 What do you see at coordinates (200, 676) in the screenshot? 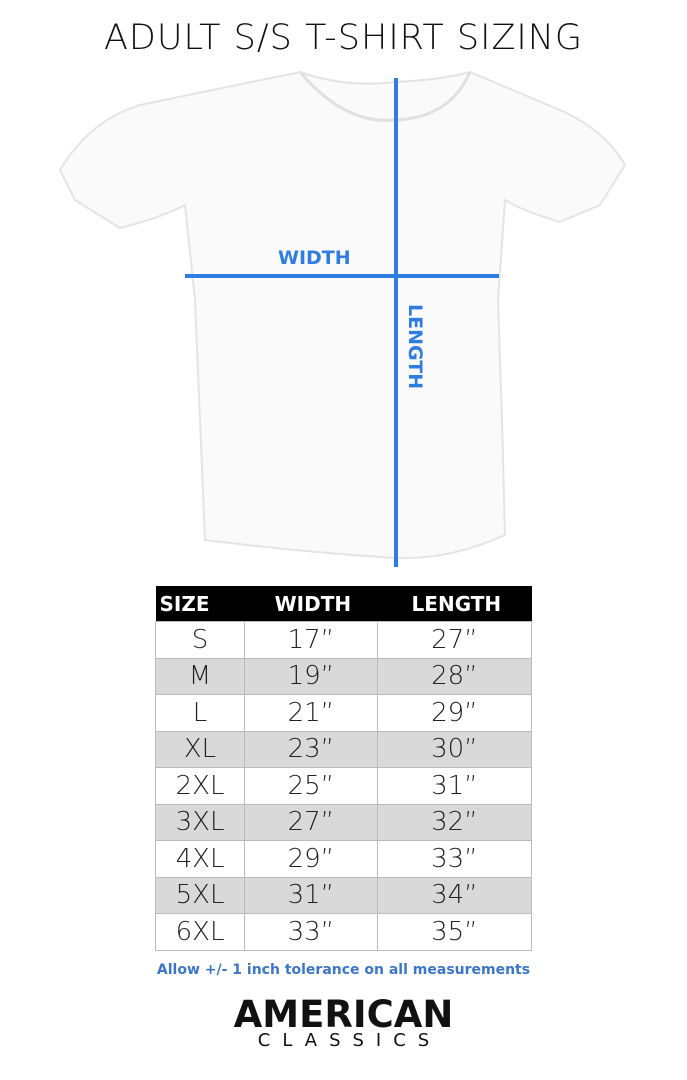
I see `cell-size: M` at bounding box center [200, 676].